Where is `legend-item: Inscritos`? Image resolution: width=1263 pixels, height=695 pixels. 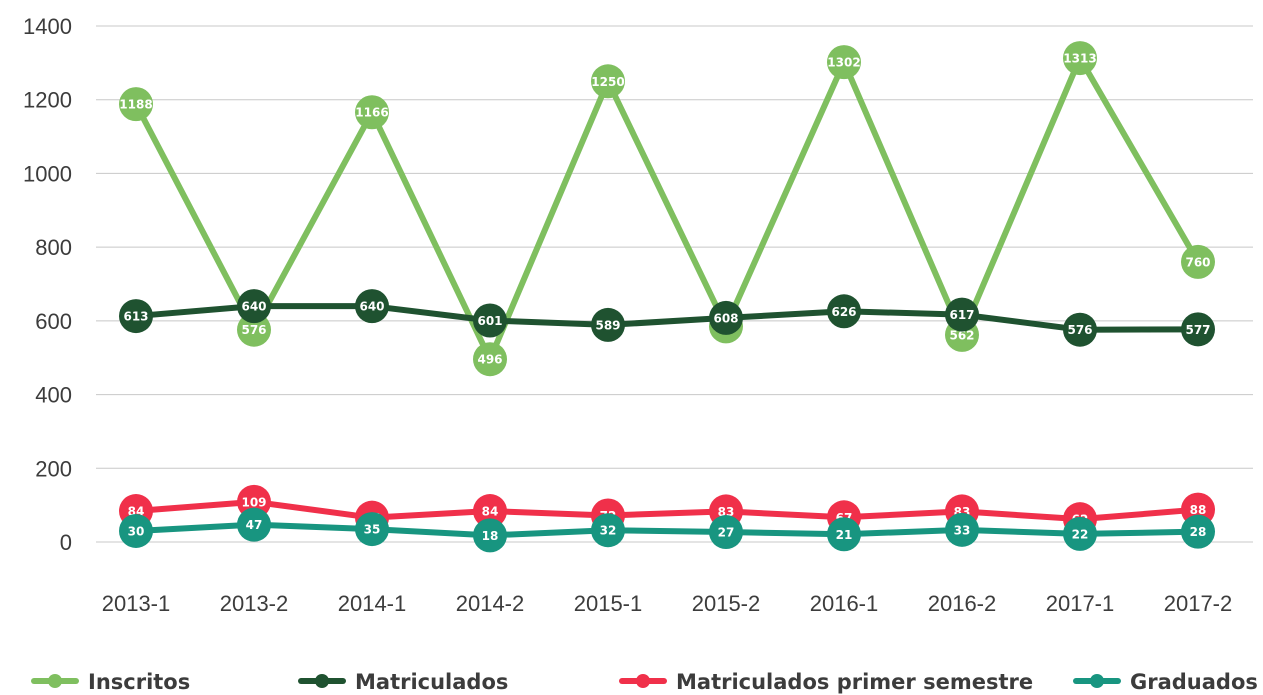
legend-item: Inscritos is located at coordinates (110, 682).